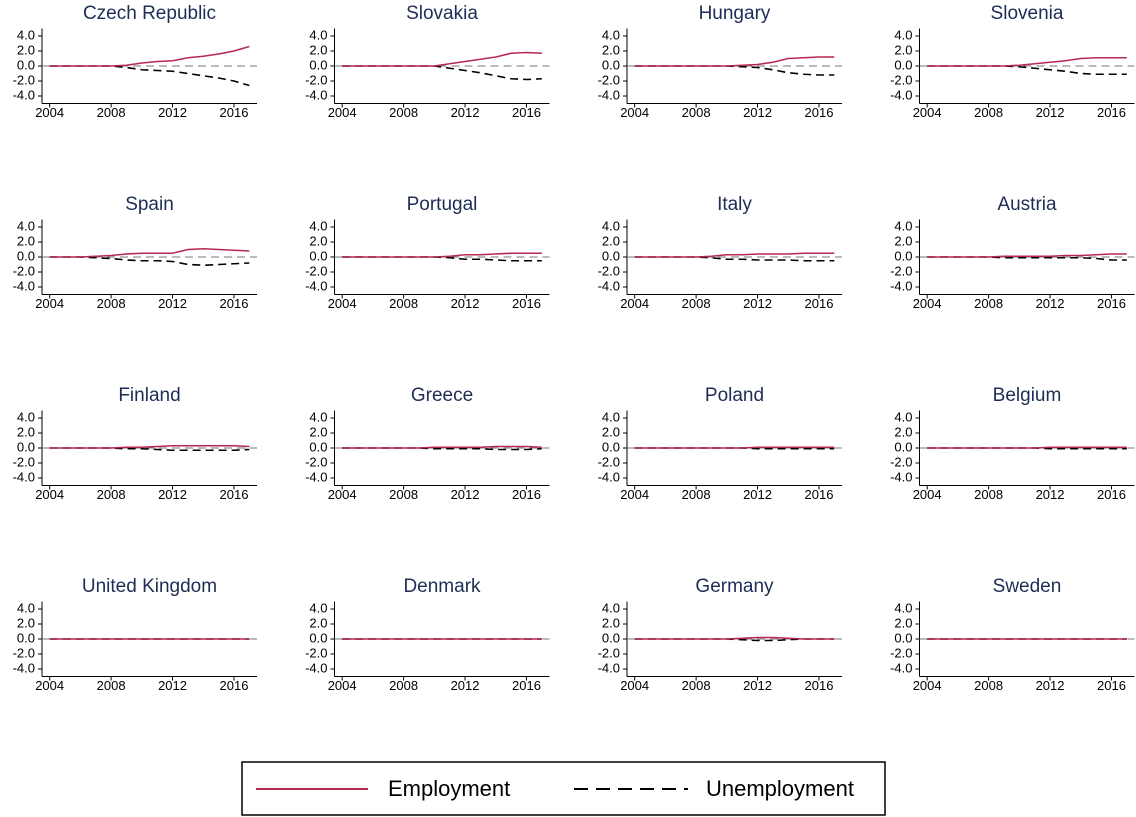  I want to click on panel-title: Slovakia, so click(442, 13).